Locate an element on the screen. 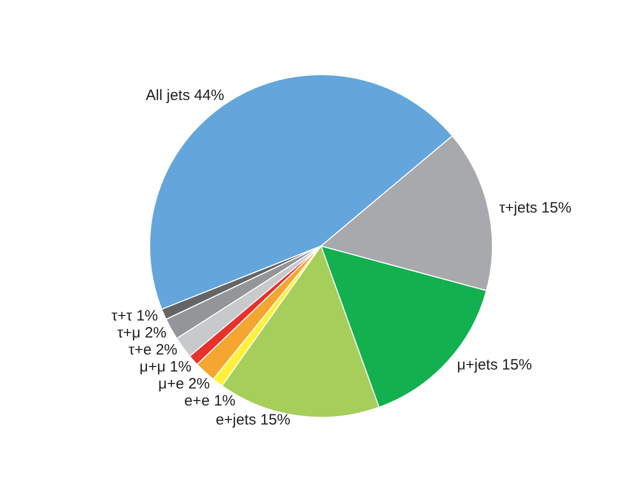 The height and width of the screenshot is (492, 642). slice-label: τ+τ 1% is located at coordinates (135, 315).